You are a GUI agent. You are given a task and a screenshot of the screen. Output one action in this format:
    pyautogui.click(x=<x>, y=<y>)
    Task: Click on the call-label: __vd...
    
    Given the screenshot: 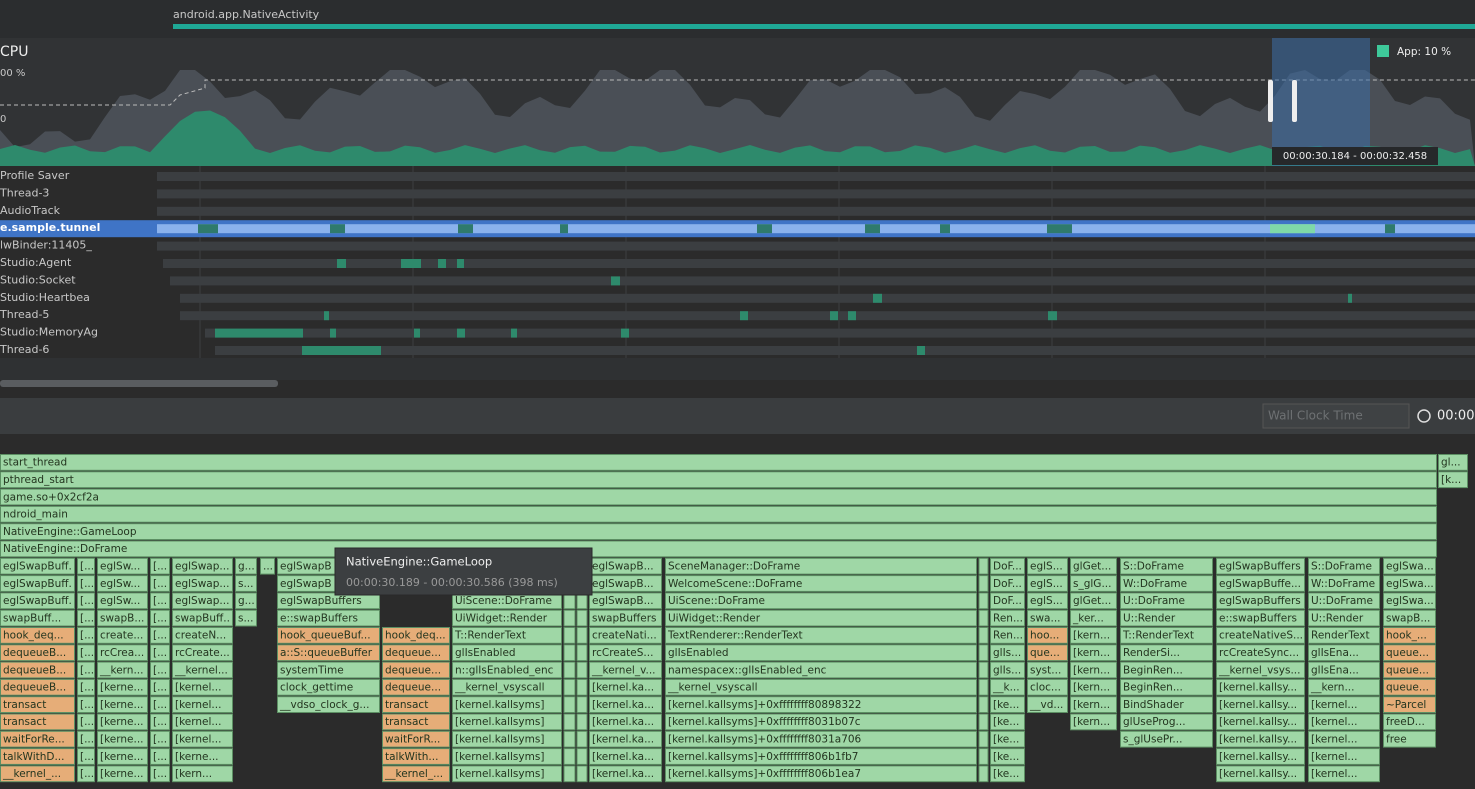 What is the action you would take?
    pyautogui.click(x=1046, y=705)
    